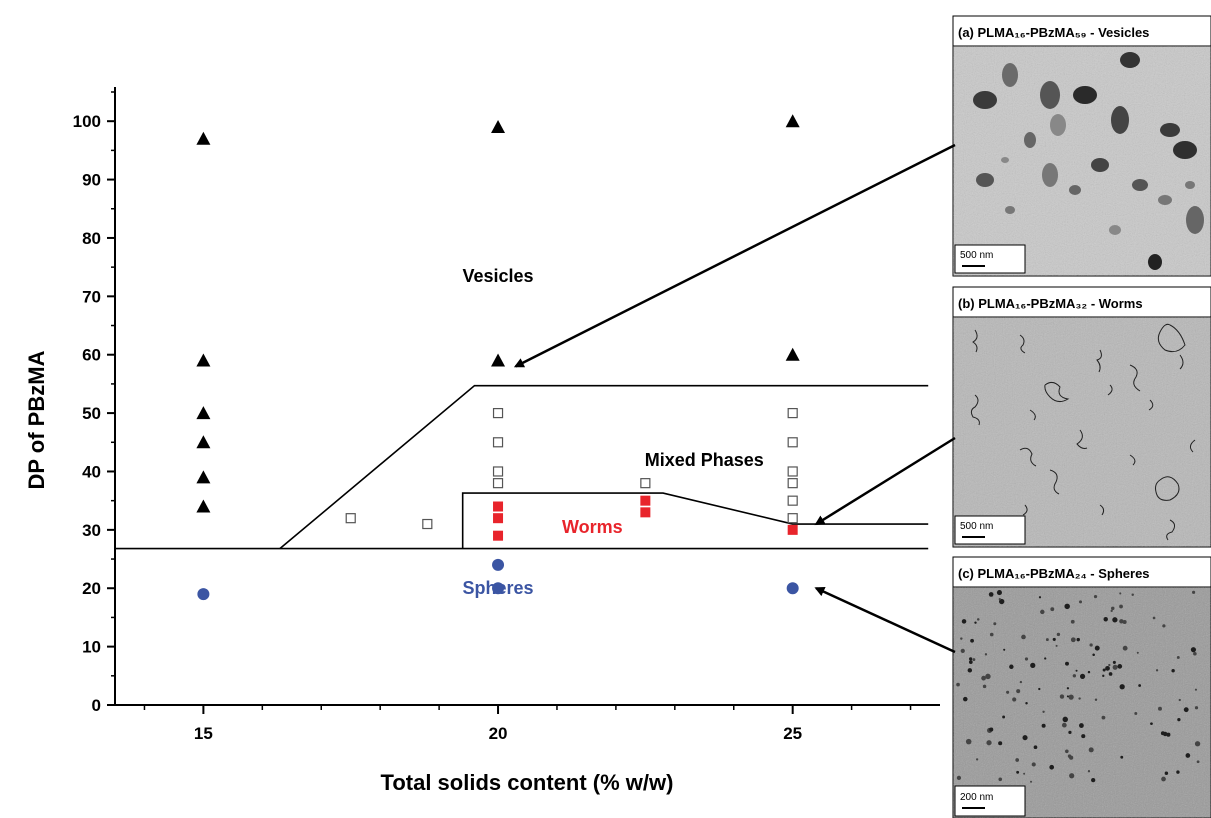 The width and height of the screenshot is (1211, 818). What do you see at coordinates (1083, 432) in the screenshot?
I see `worm-clusters` at bounding box center [1083, 432].